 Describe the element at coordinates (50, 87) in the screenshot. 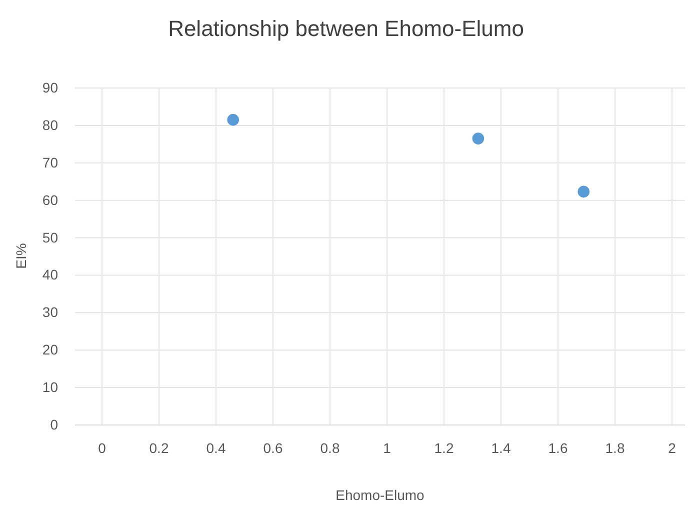

I see `y-tick-label: 90` at that location.